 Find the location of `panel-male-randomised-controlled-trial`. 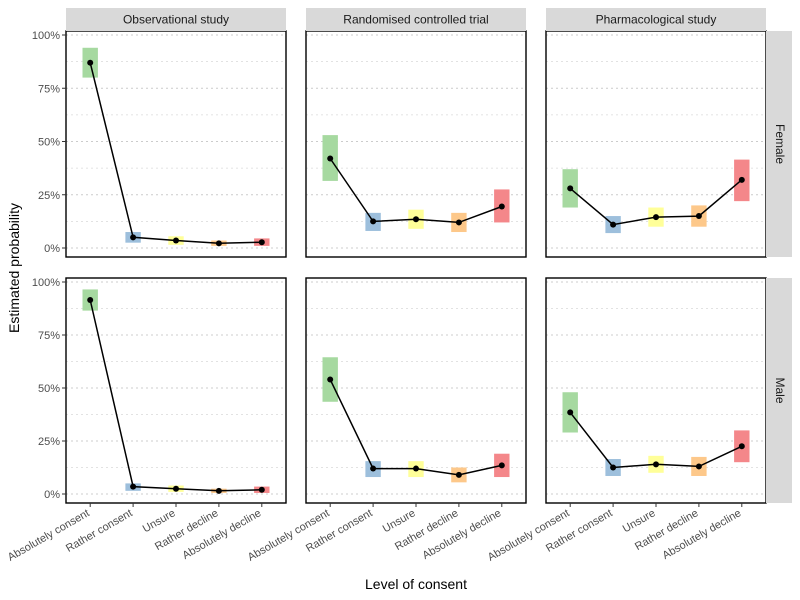

panel-male-randomised-controlled-trial is located at coordinates (416, 390).